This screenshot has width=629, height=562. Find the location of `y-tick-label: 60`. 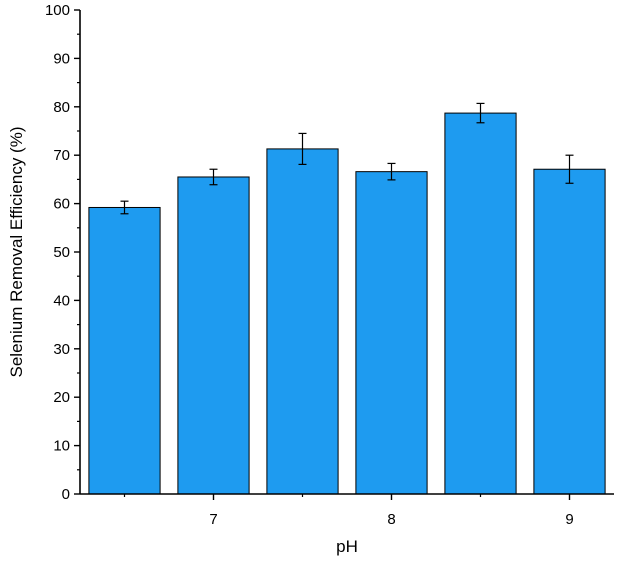

y-tick-label: 60 is located at coordinates (61, 204).